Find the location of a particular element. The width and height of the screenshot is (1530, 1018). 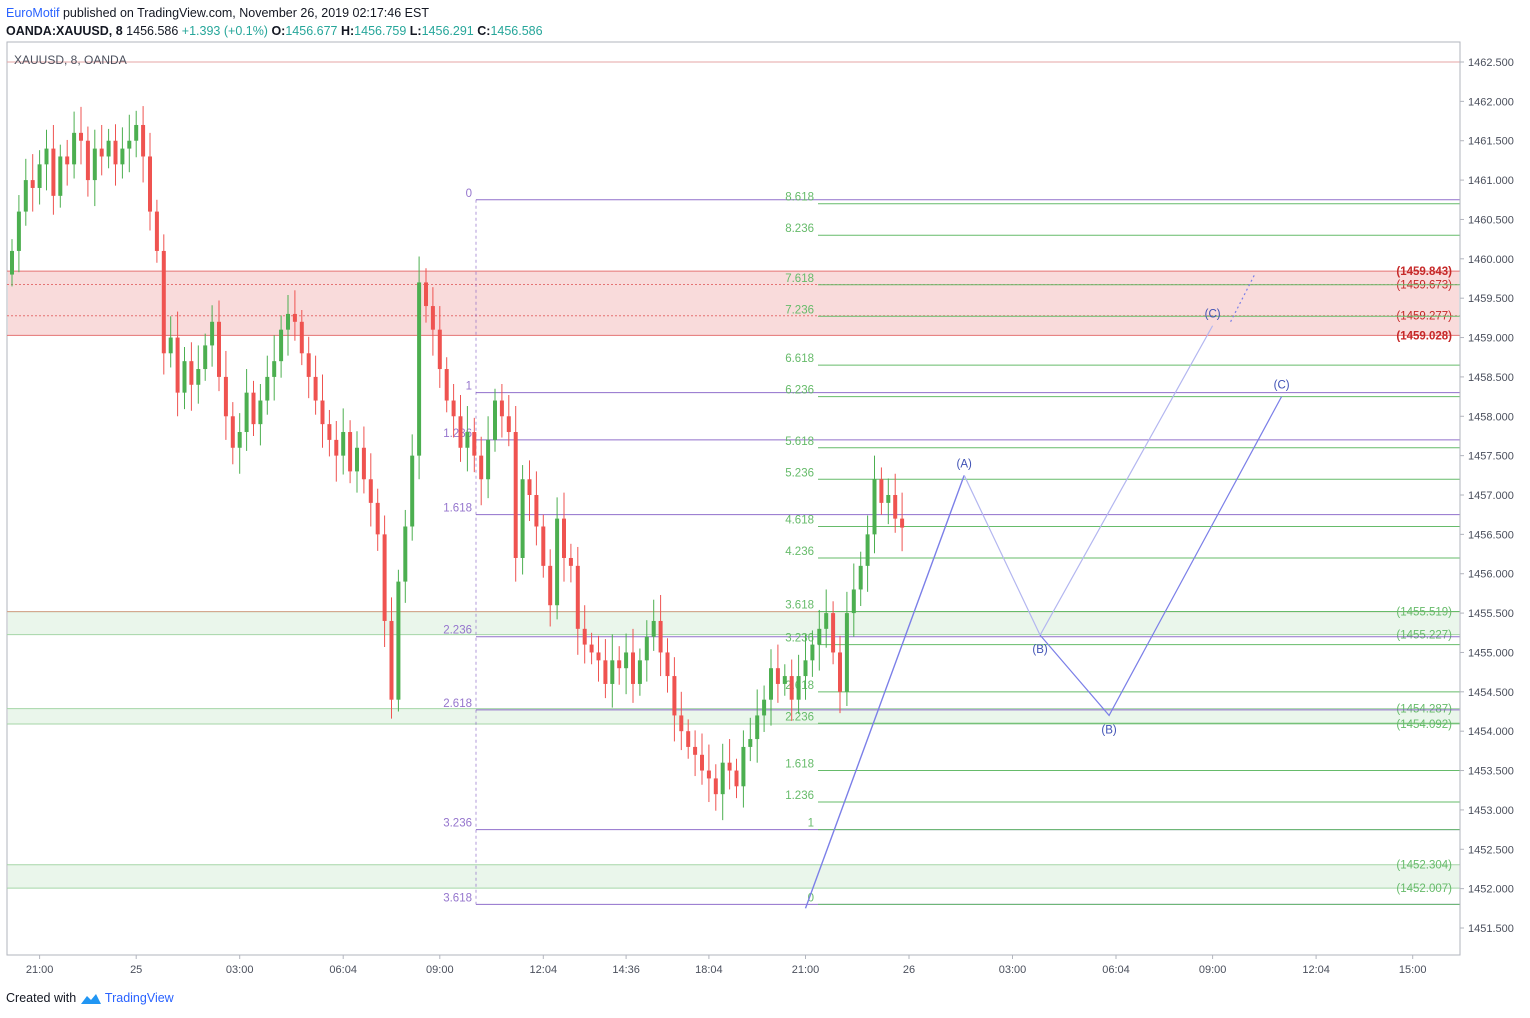

zone-label: (1455.227) is located at coordinates (1424, 636).